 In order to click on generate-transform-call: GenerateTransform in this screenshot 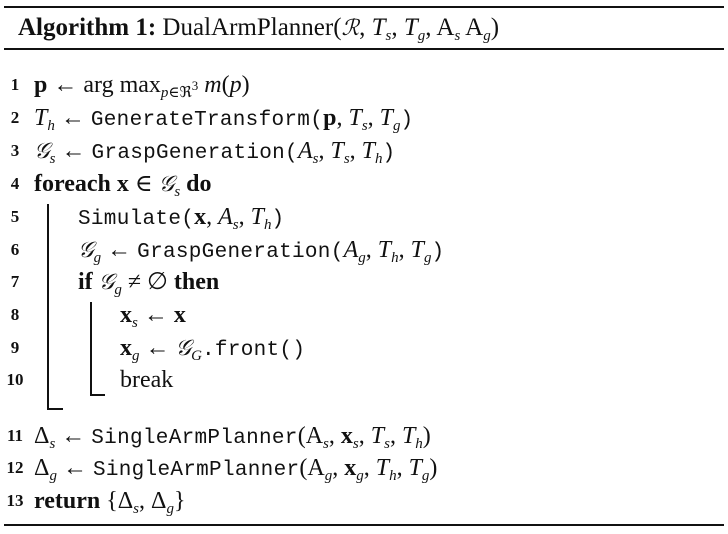, I will do `click(200, 120)`.